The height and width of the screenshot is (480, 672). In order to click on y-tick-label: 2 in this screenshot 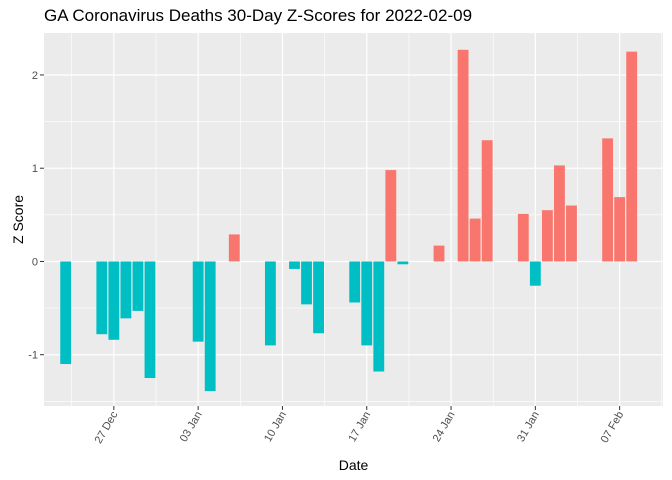, I will do `click(35, 76)`.